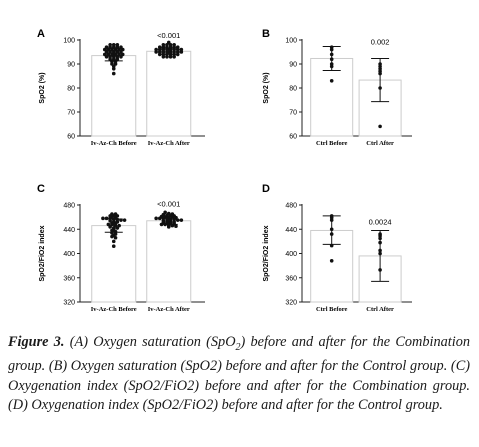 This screenshot has width=479, height=447. Describe the element at coordinates (41, 189) in the screenshot. I see `panel-letter: C` at that location.